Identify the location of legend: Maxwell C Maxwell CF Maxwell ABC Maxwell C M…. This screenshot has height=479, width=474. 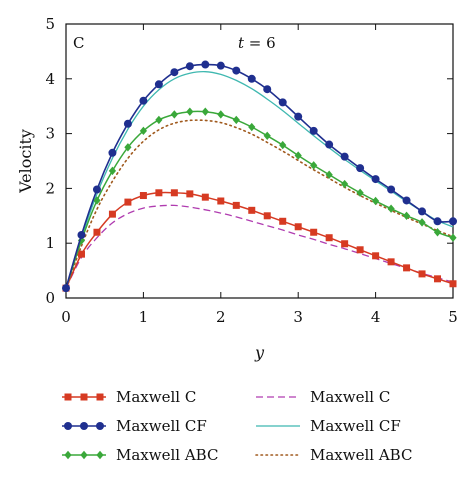
(237, 426).